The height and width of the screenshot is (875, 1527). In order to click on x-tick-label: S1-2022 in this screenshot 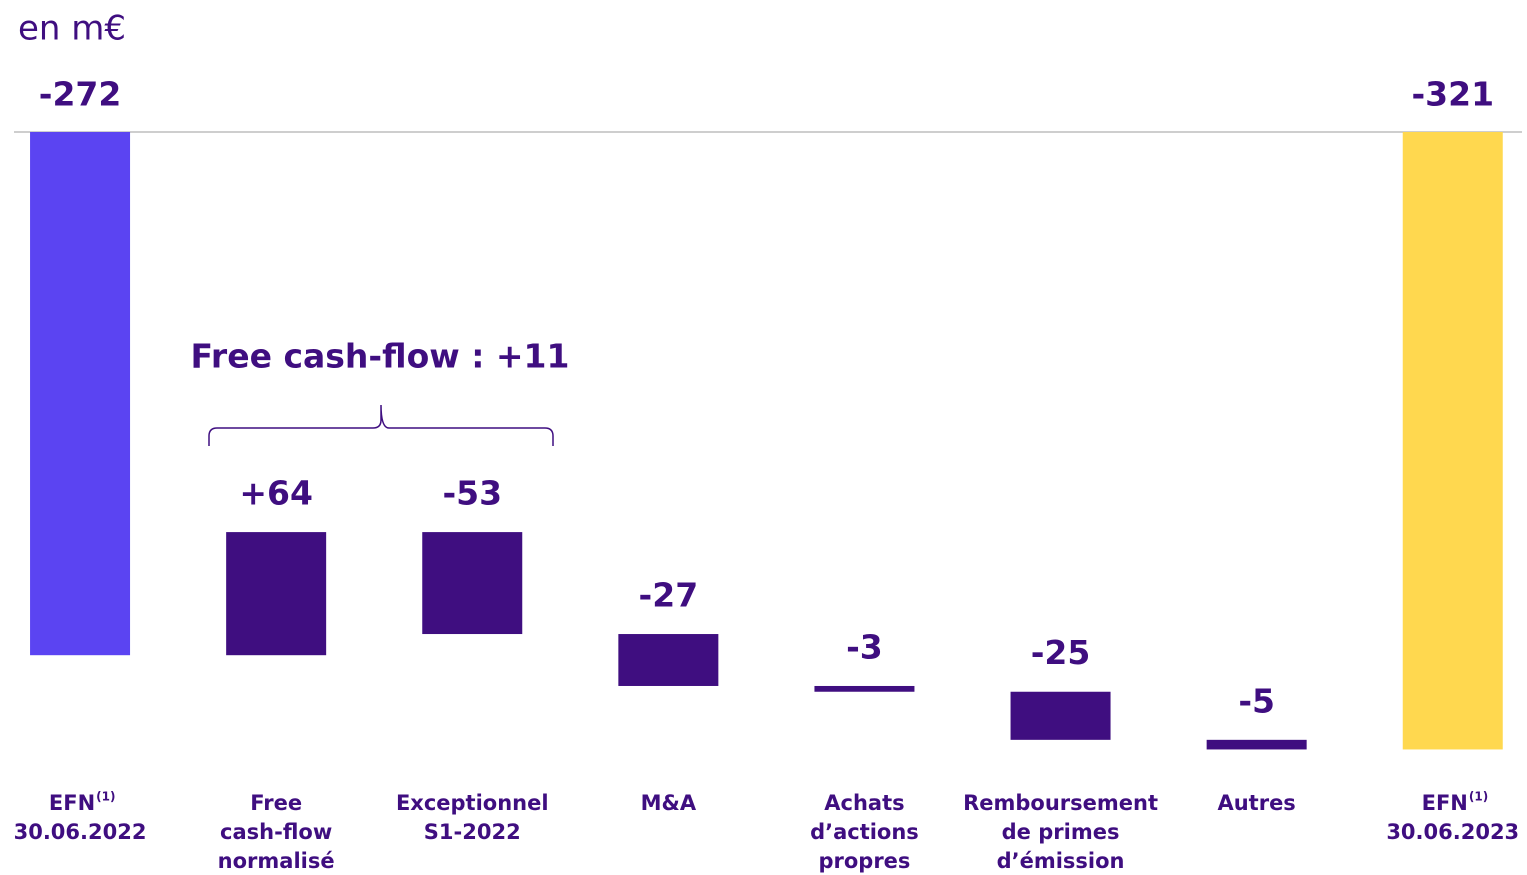, I will do `click(472, 832)`.